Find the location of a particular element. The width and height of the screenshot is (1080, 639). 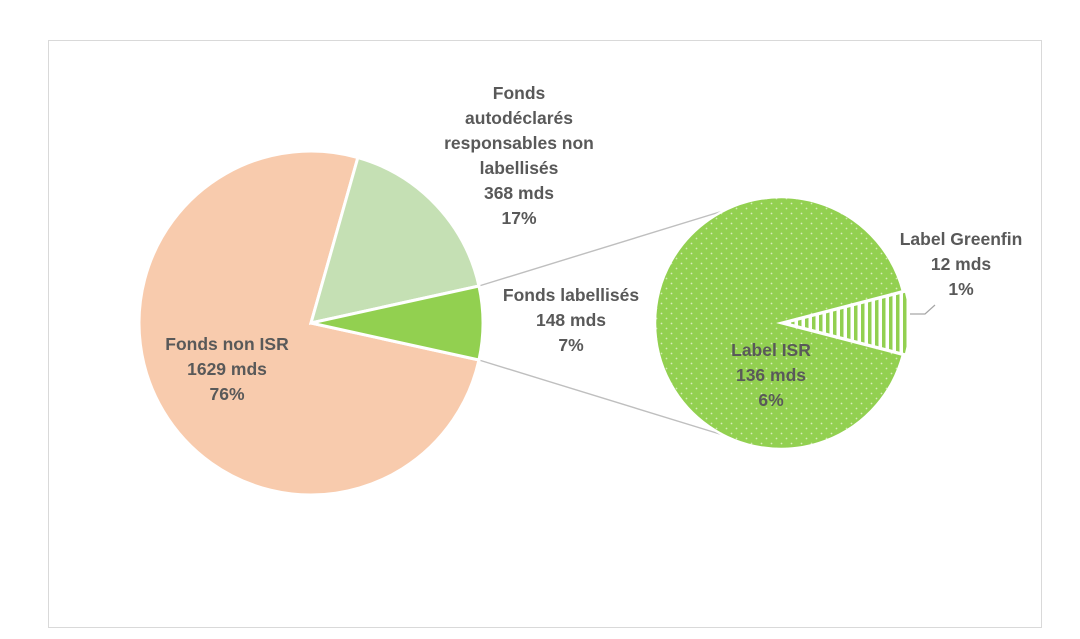

connector-bottom is located at coordinates (601, 397).